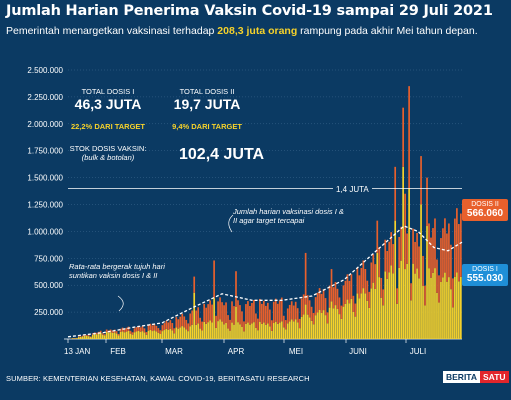 The width and height of the screenshot is (511, 400). What do you see at coordinates (485, 213) in the screenshot?
I see `dose2-badge-value: 566.060` at bounding box center [485, 213].